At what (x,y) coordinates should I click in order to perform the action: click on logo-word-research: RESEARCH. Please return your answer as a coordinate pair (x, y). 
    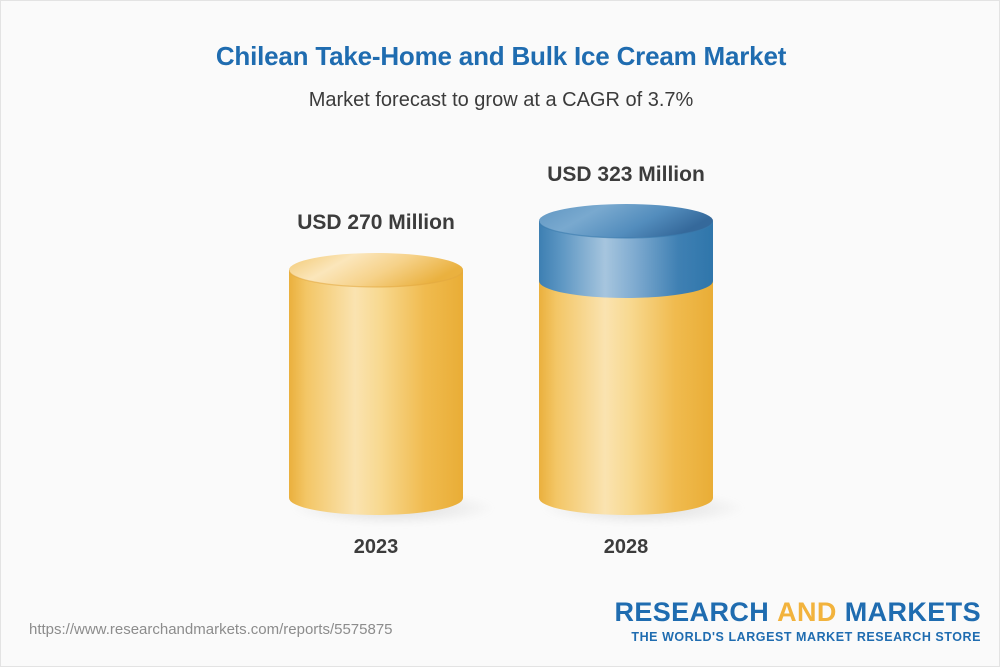
    Looking at the image, I should click on (692, 612).